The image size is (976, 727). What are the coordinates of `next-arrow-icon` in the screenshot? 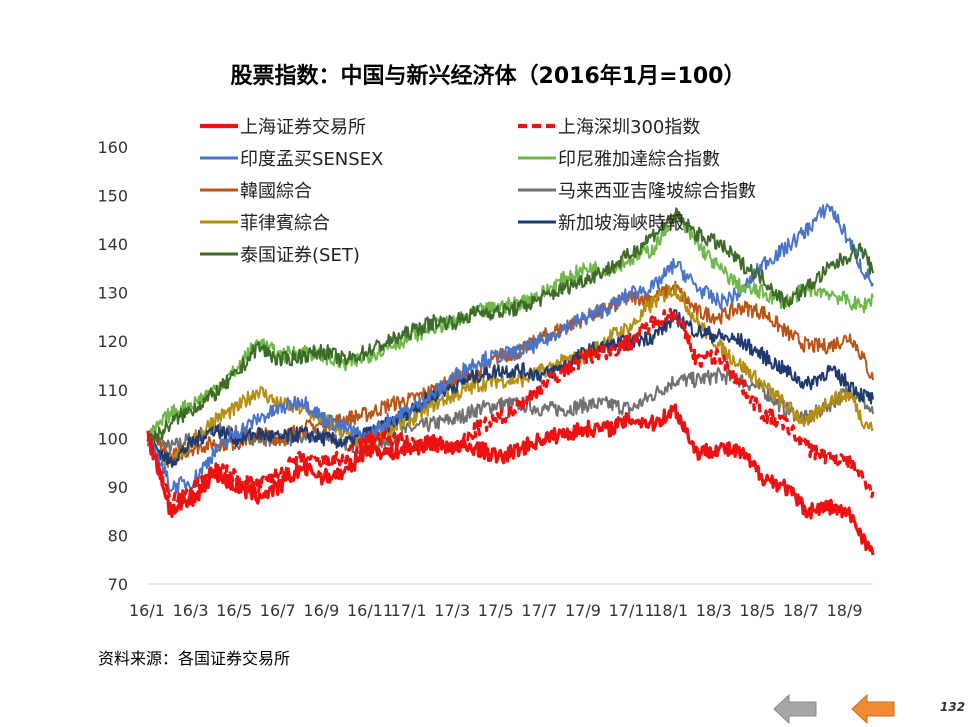 It's located at (873, 709).